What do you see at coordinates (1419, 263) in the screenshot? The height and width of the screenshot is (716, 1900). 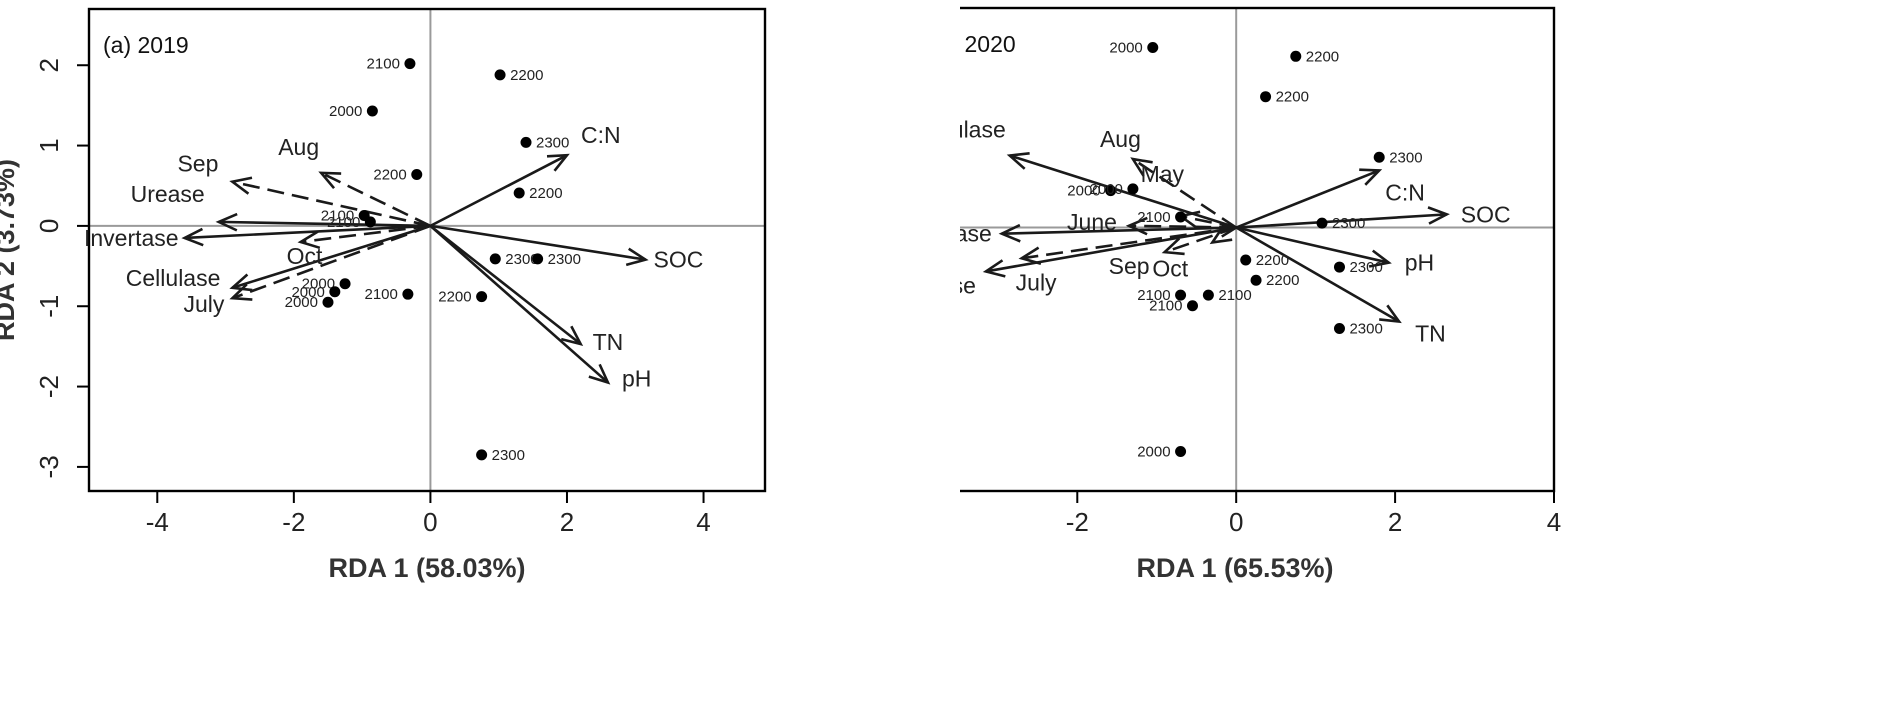 I see `vector-label: pH` at bounding box center [1419, 263].